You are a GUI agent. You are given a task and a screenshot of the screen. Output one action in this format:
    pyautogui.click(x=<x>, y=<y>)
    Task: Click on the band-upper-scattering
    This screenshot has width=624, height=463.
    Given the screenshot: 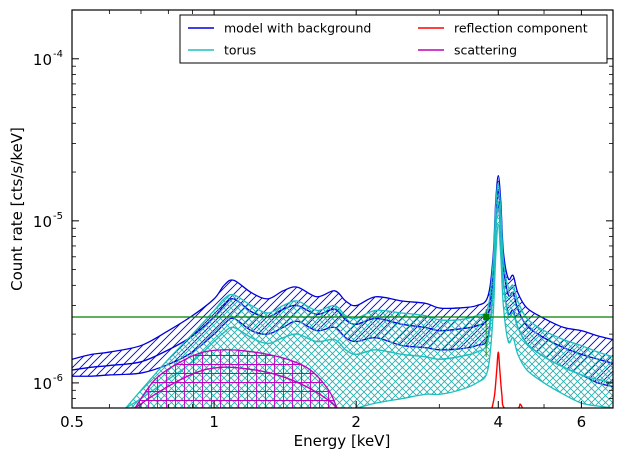 What is the action you would take?
    pyautogui.click(x=236, y=378)
    